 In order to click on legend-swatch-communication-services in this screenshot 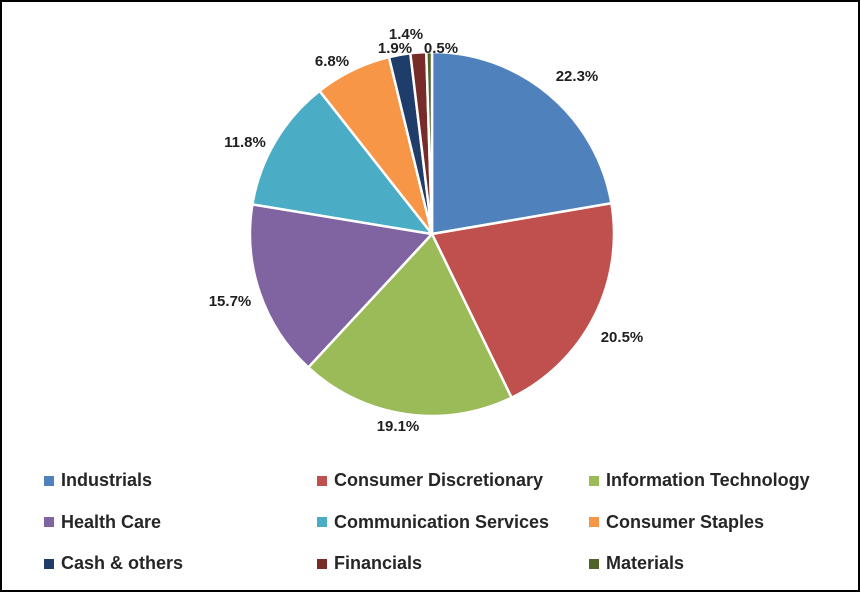, I will do `click(322, 522)`.